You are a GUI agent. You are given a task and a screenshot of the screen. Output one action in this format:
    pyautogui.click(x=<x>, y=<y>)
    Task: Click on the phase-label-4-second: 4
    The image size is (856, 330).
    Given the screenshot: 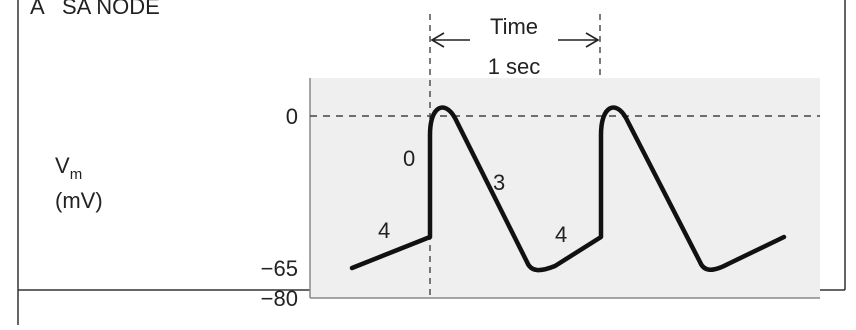 What is the action you would take?
    pyautogui.click(x=561, y=234)
    